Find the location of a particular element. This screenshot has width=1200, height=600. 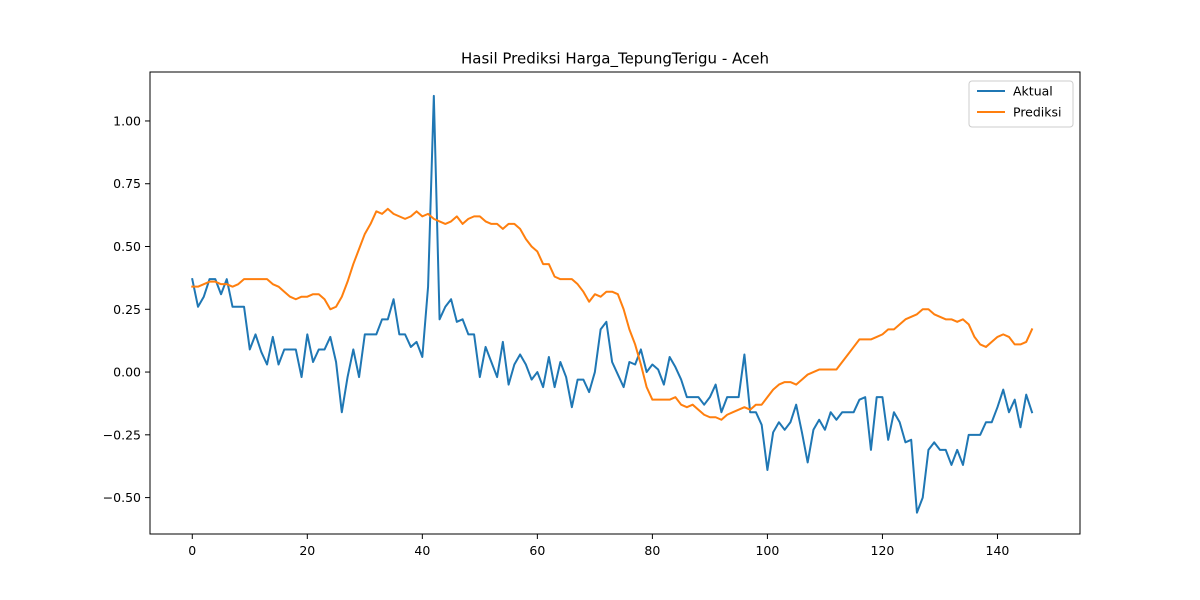

legend-box is located at coordinates (1021, 104).